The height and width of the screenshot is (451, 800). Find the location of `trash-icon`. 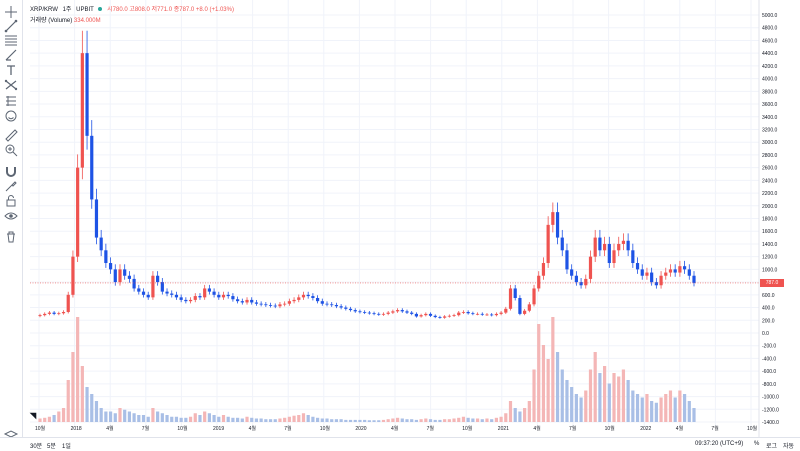

trash-icon is located at coordinates (11, 237).